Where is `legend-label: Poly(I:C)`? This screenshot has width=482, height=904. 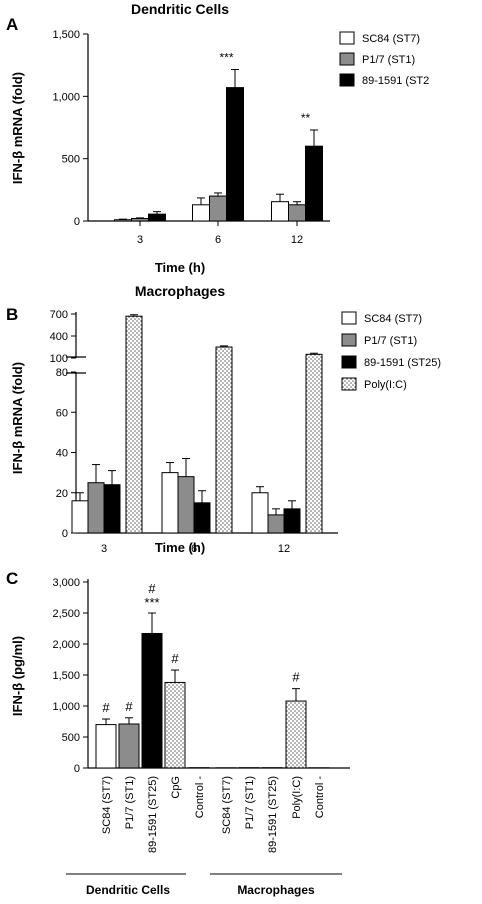
legend-label: Poly(I:C) is located at coordinates (385, 385).